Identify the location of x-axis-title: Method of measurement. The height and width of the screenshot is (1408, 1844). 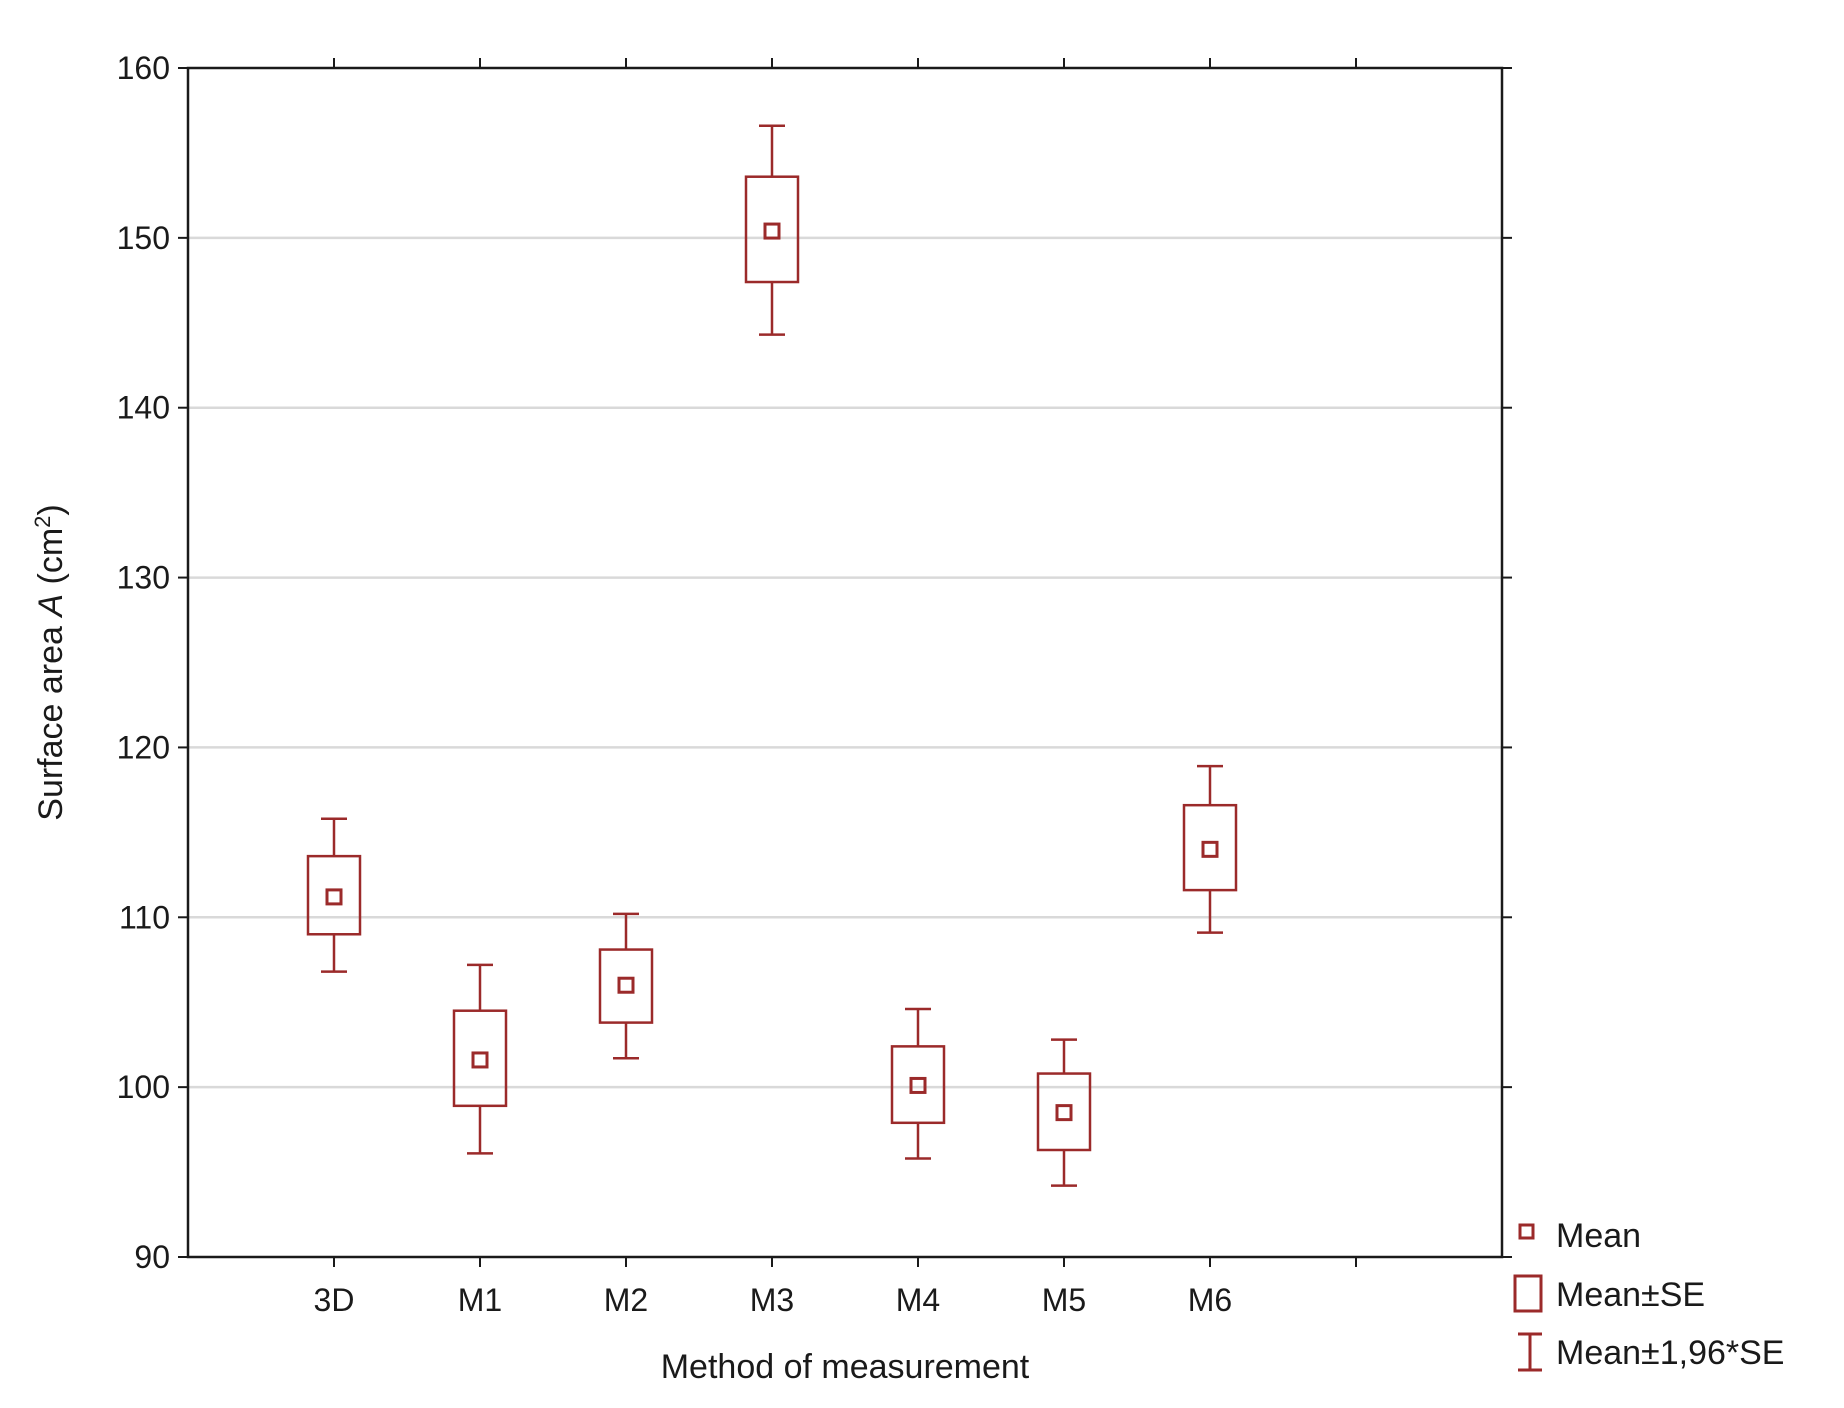
(845, 1367).